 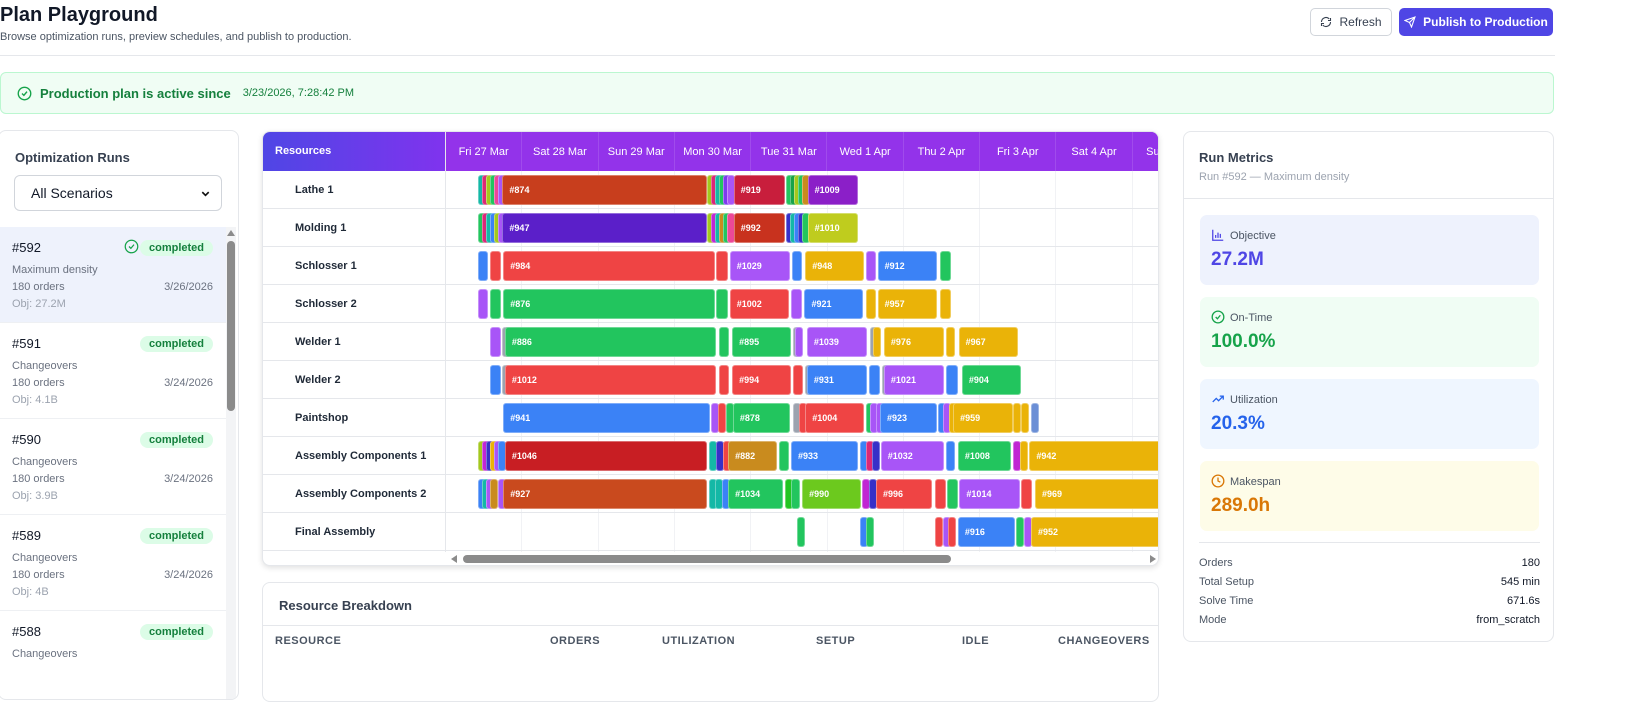 I want to click on order-bar: #919, so click(x=759, y=190).